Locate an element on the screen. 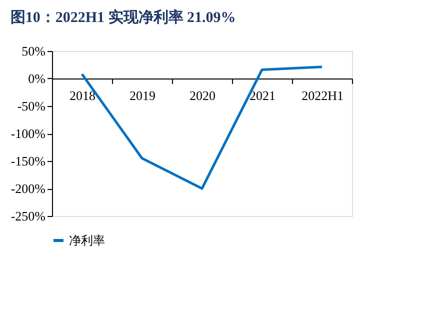 This screenshot has width=438, height=330. x-tick-label: 2020 is located at coordinates (203, 95).